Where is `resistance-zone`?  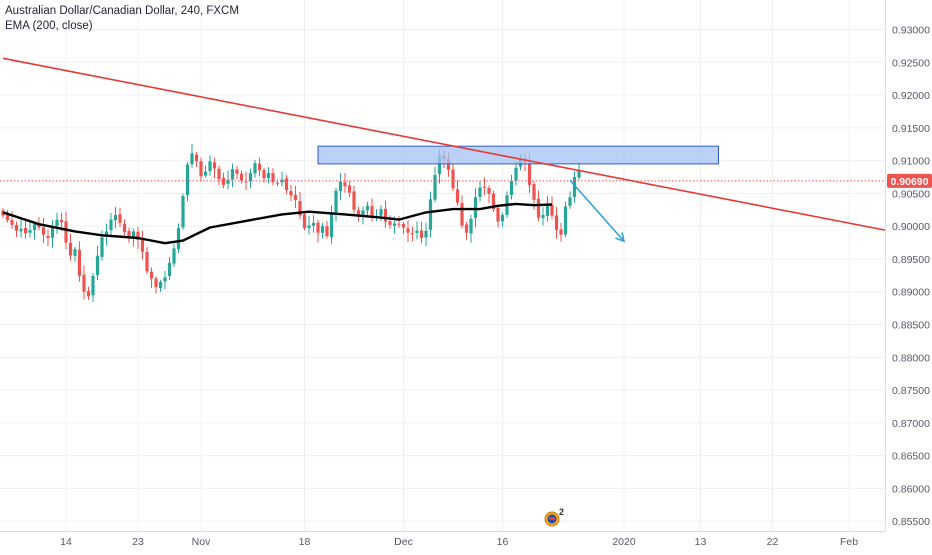 resistance-zone is located at coordinates (518, 155).